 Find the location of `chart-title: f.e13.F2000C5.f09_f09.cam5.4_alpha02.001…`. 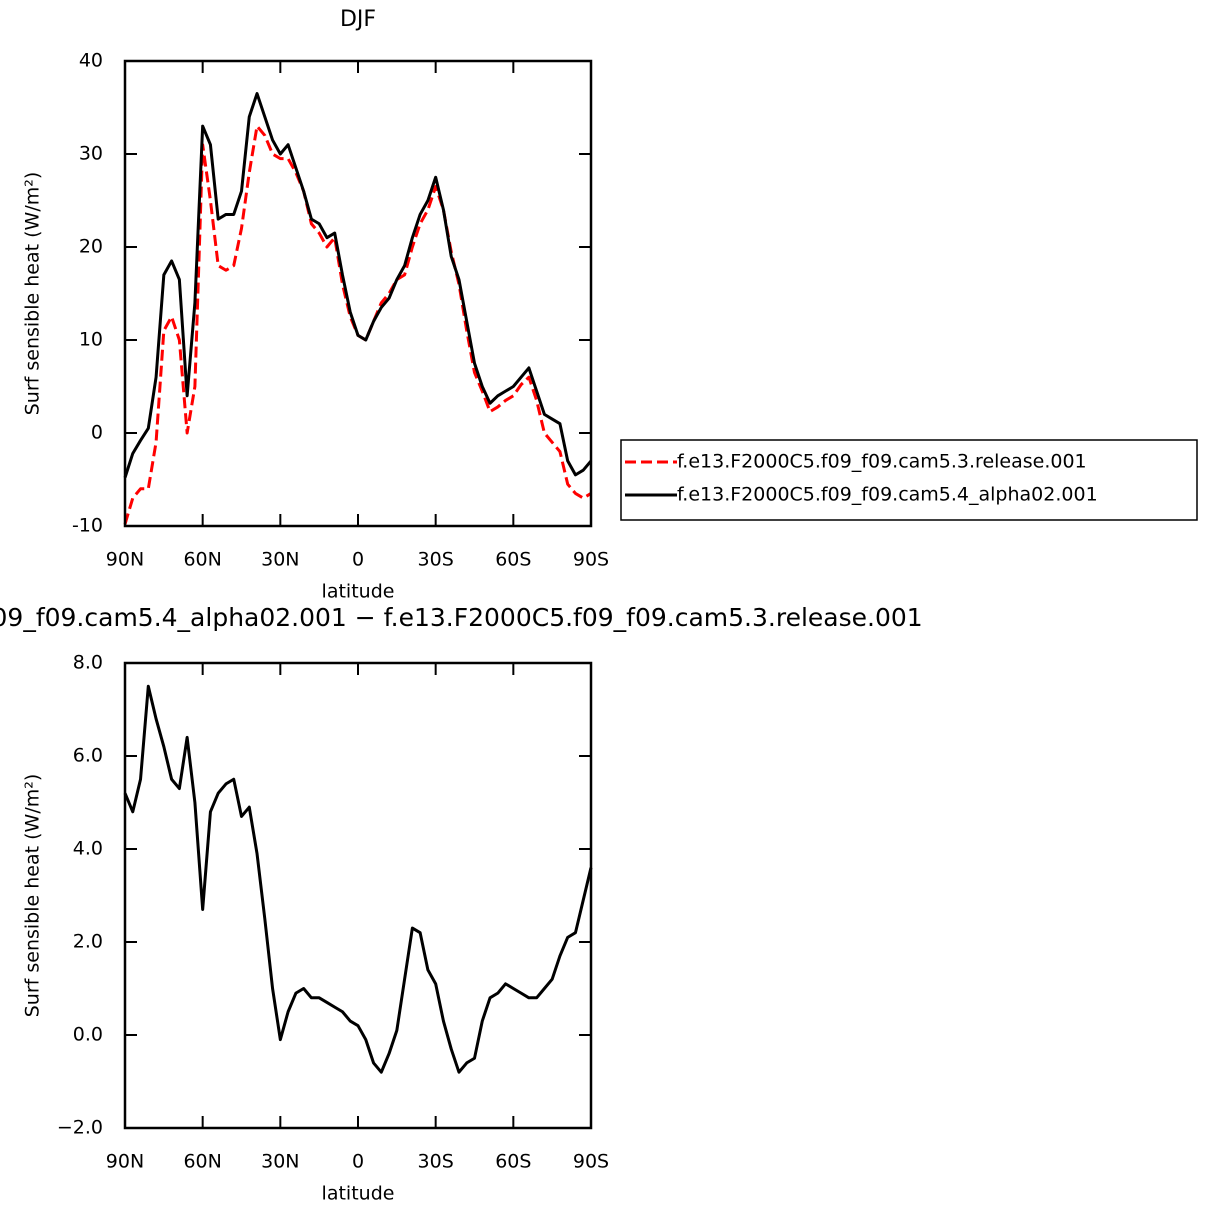

chart-title: f.e13.F2000C5.f09_f09.cam5.4_alpha02.001… is located at coordinates (461, 617).